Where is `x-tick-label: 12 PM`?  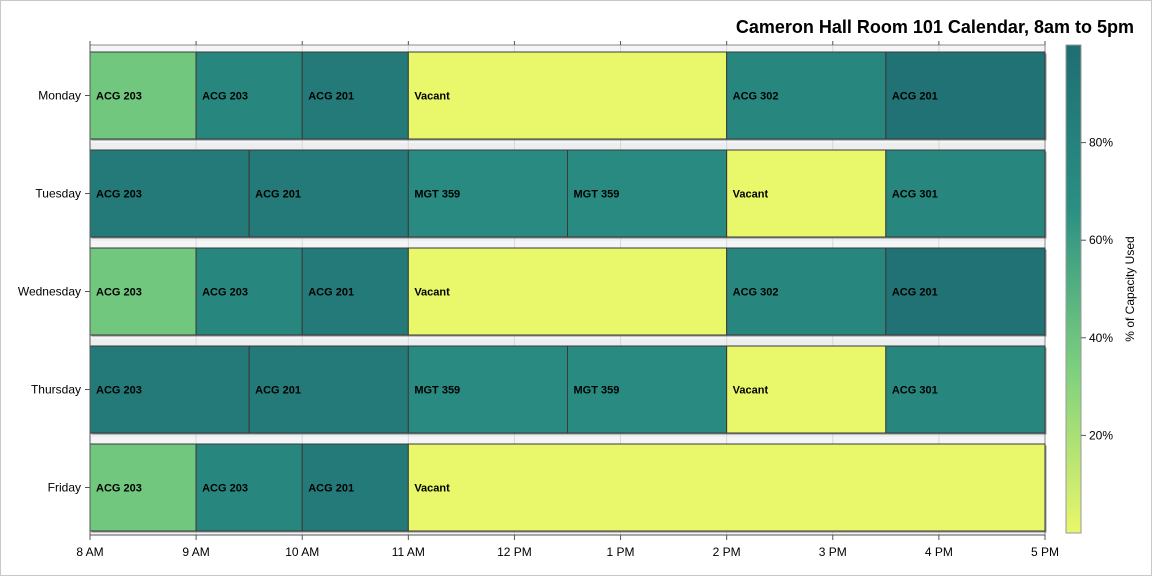 x-tick-label: 12 PM is located at coordinates (514, 552).